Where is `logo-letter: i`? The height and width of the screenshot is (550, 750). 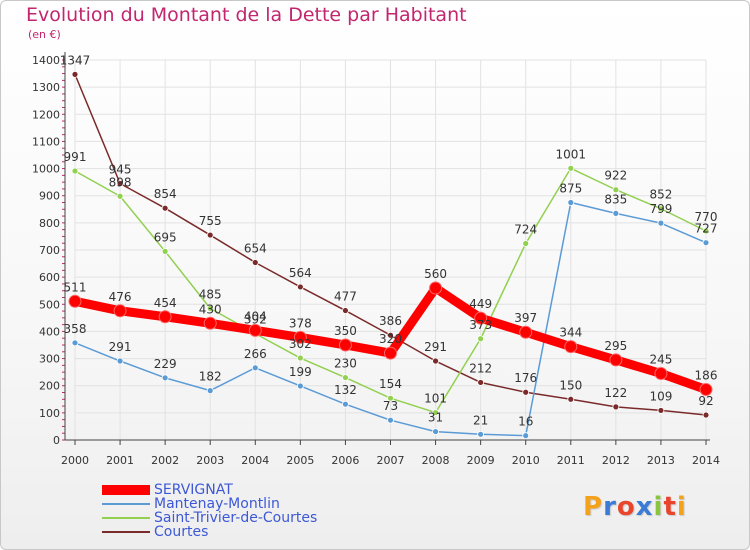 logo-letter: i is located at coordinates (658, 507).